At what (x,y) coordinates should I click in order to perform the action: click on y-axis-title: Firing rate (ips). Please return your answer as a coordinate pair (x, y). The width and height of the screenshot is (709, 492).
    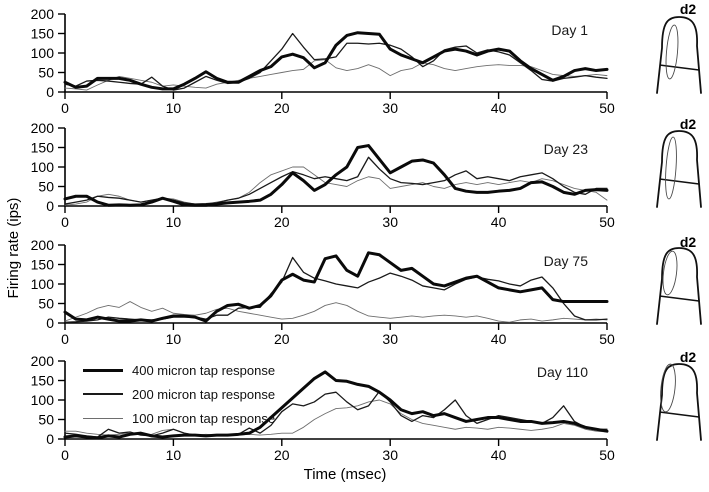
    Looking at the image, I should click on (13, 248).